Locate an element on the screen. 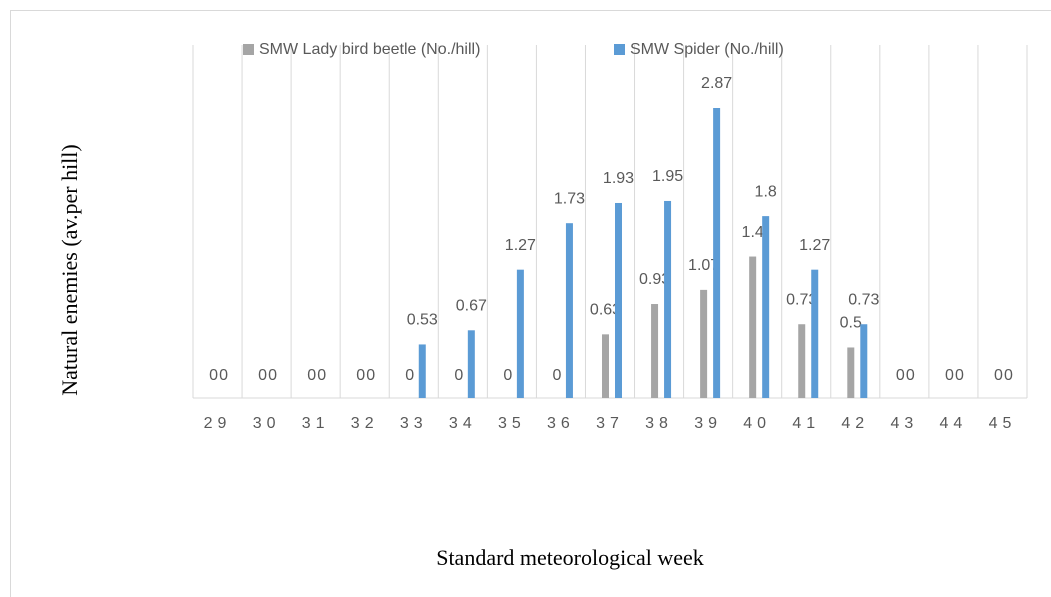 This screenshot has width=1051, height=597. x-tick-label: 37 is located at coordinates (610, 423).